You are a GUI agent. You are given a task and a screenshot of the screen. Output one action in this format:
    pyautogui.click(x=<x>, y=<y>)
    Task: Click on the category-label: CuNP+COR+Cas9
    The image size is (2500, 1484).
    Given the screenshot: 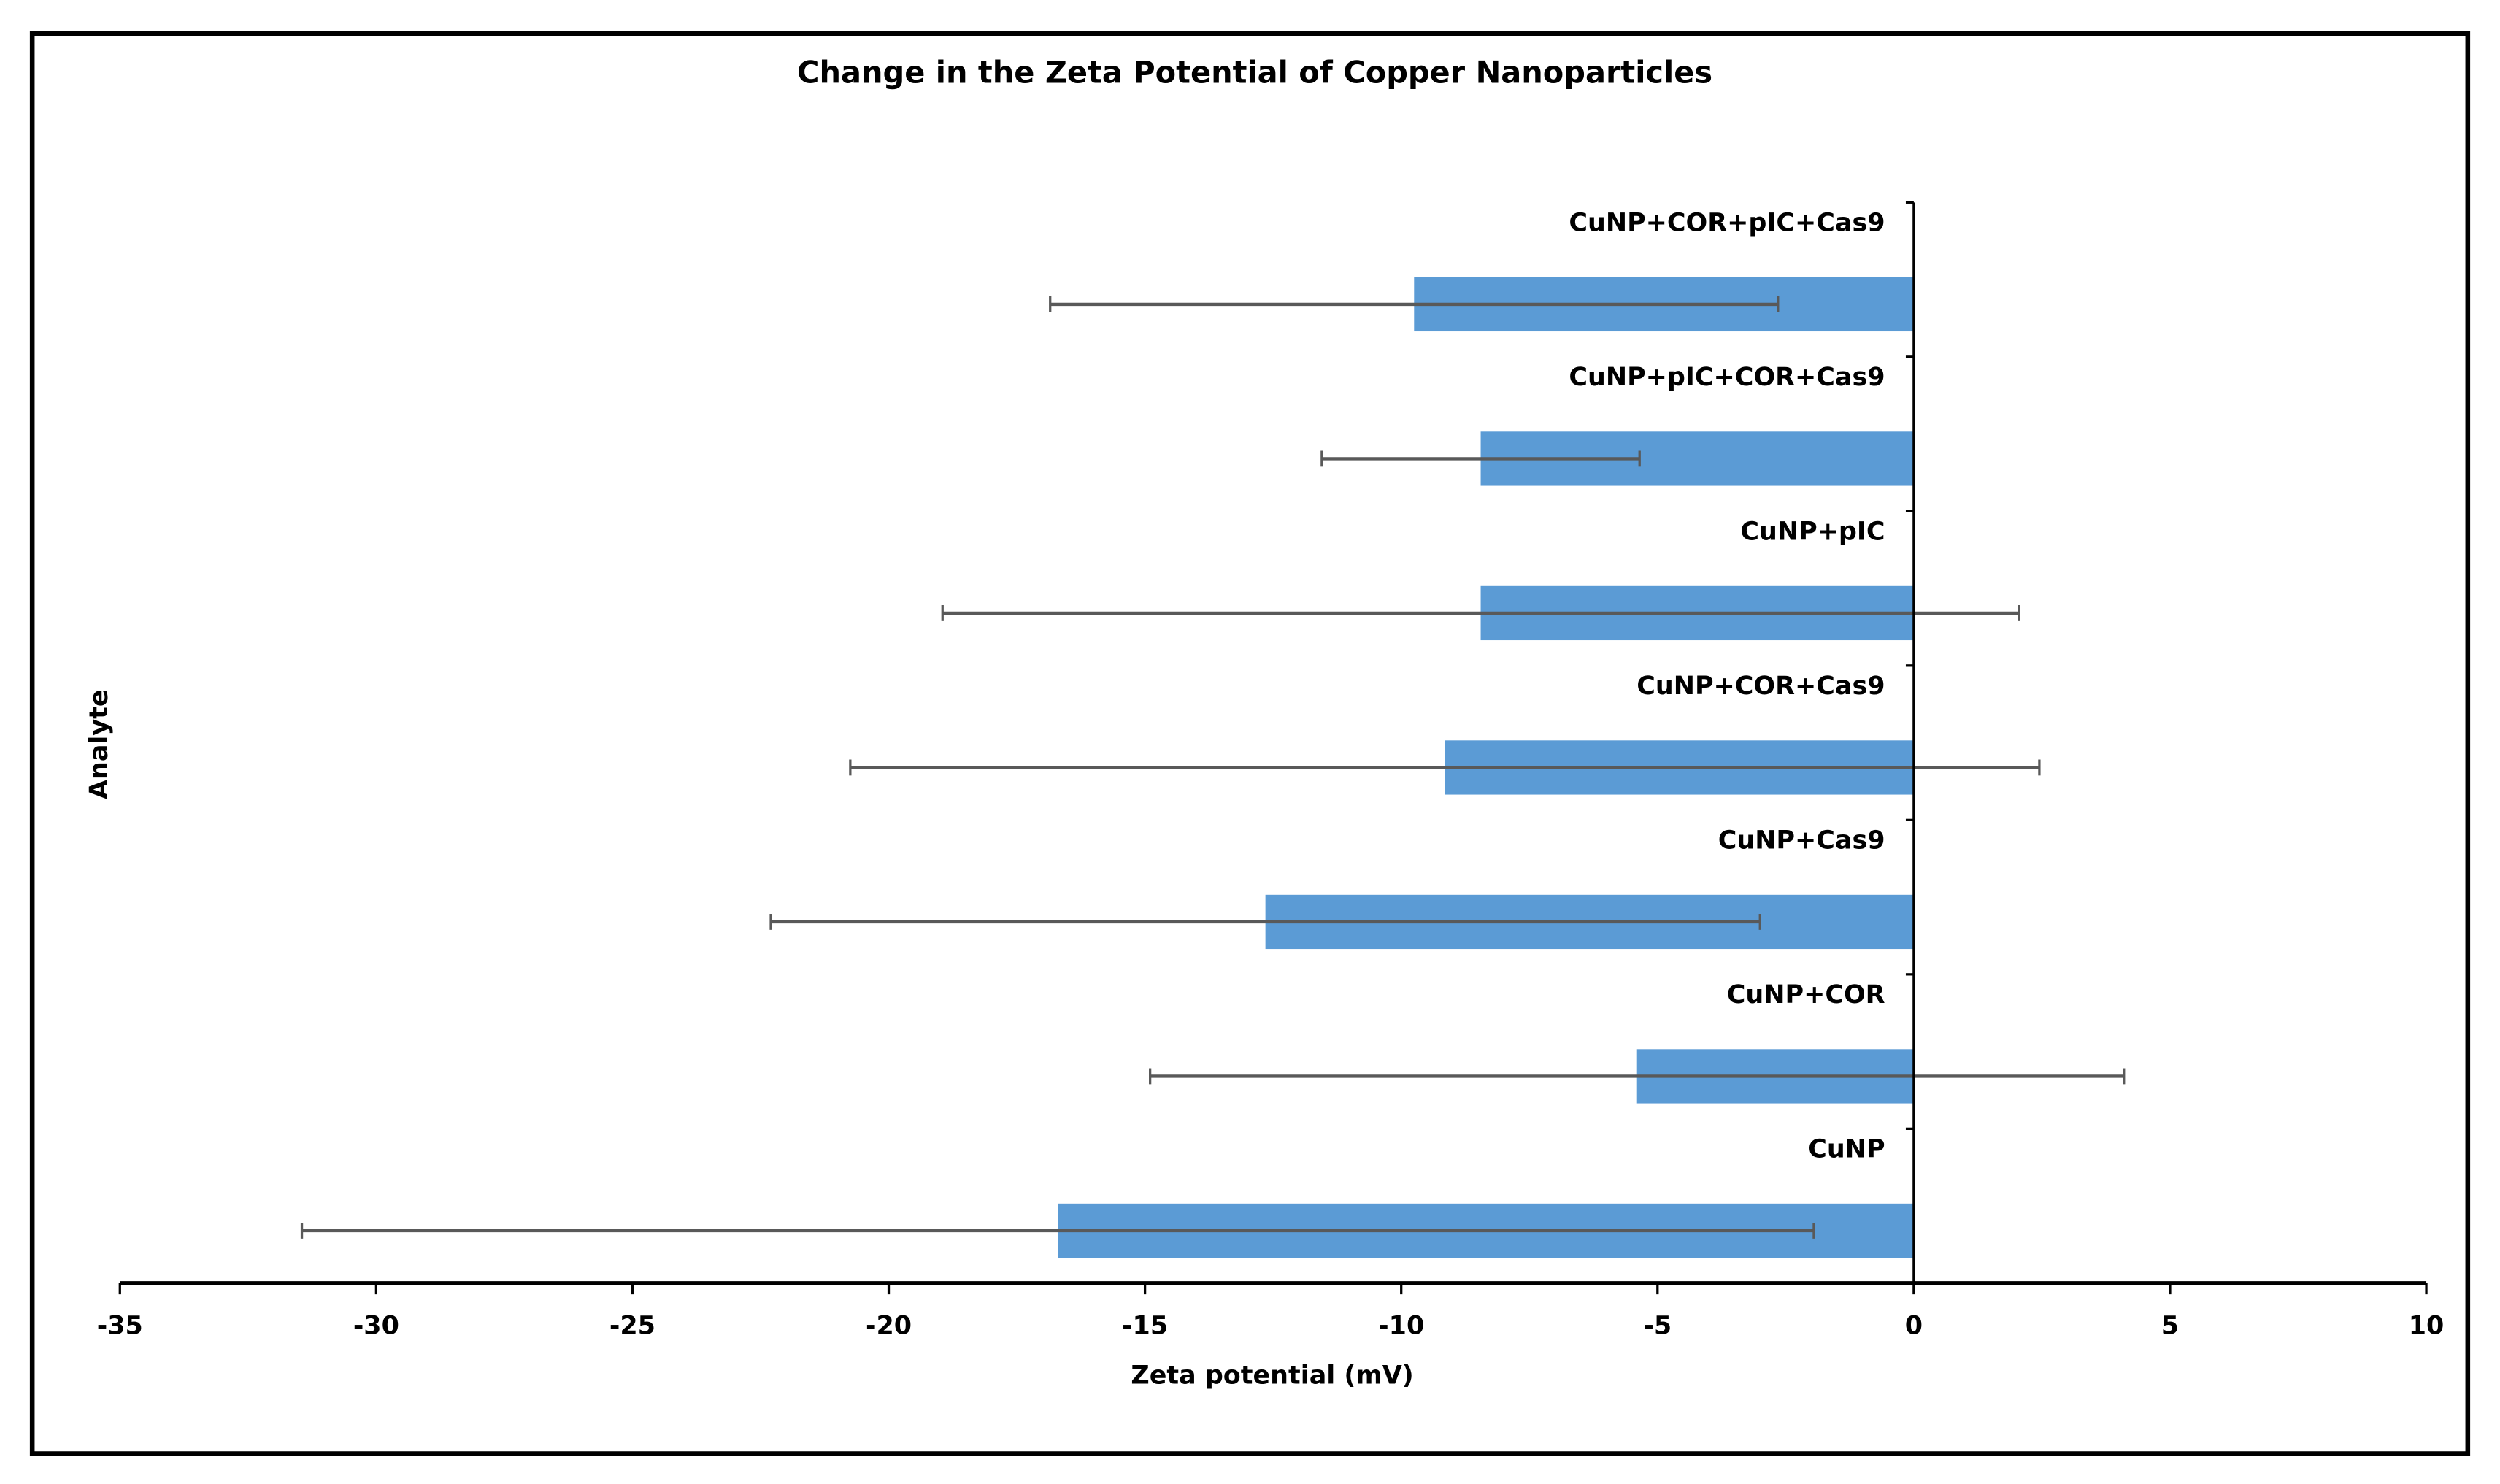 What is the action you would take?
    pyautogui.click(x=1761, y=686)
    